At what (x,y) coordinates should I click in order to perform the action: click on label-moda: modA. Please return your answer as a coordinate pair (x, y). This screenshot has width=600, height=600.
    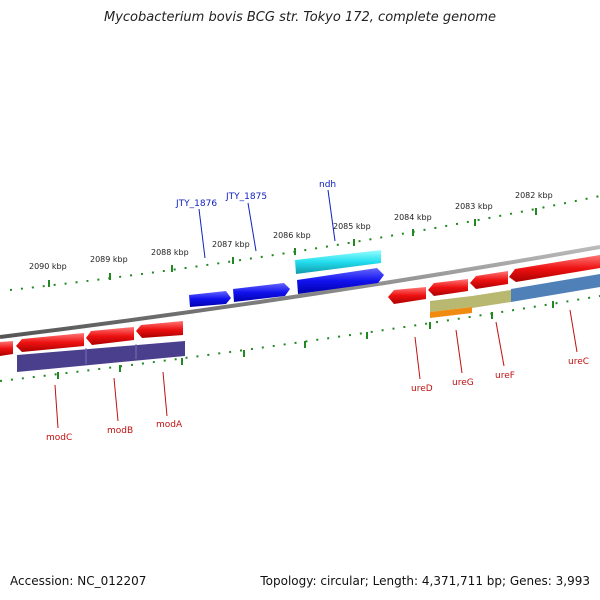
    Looking at the image, I should click on (169, 425).